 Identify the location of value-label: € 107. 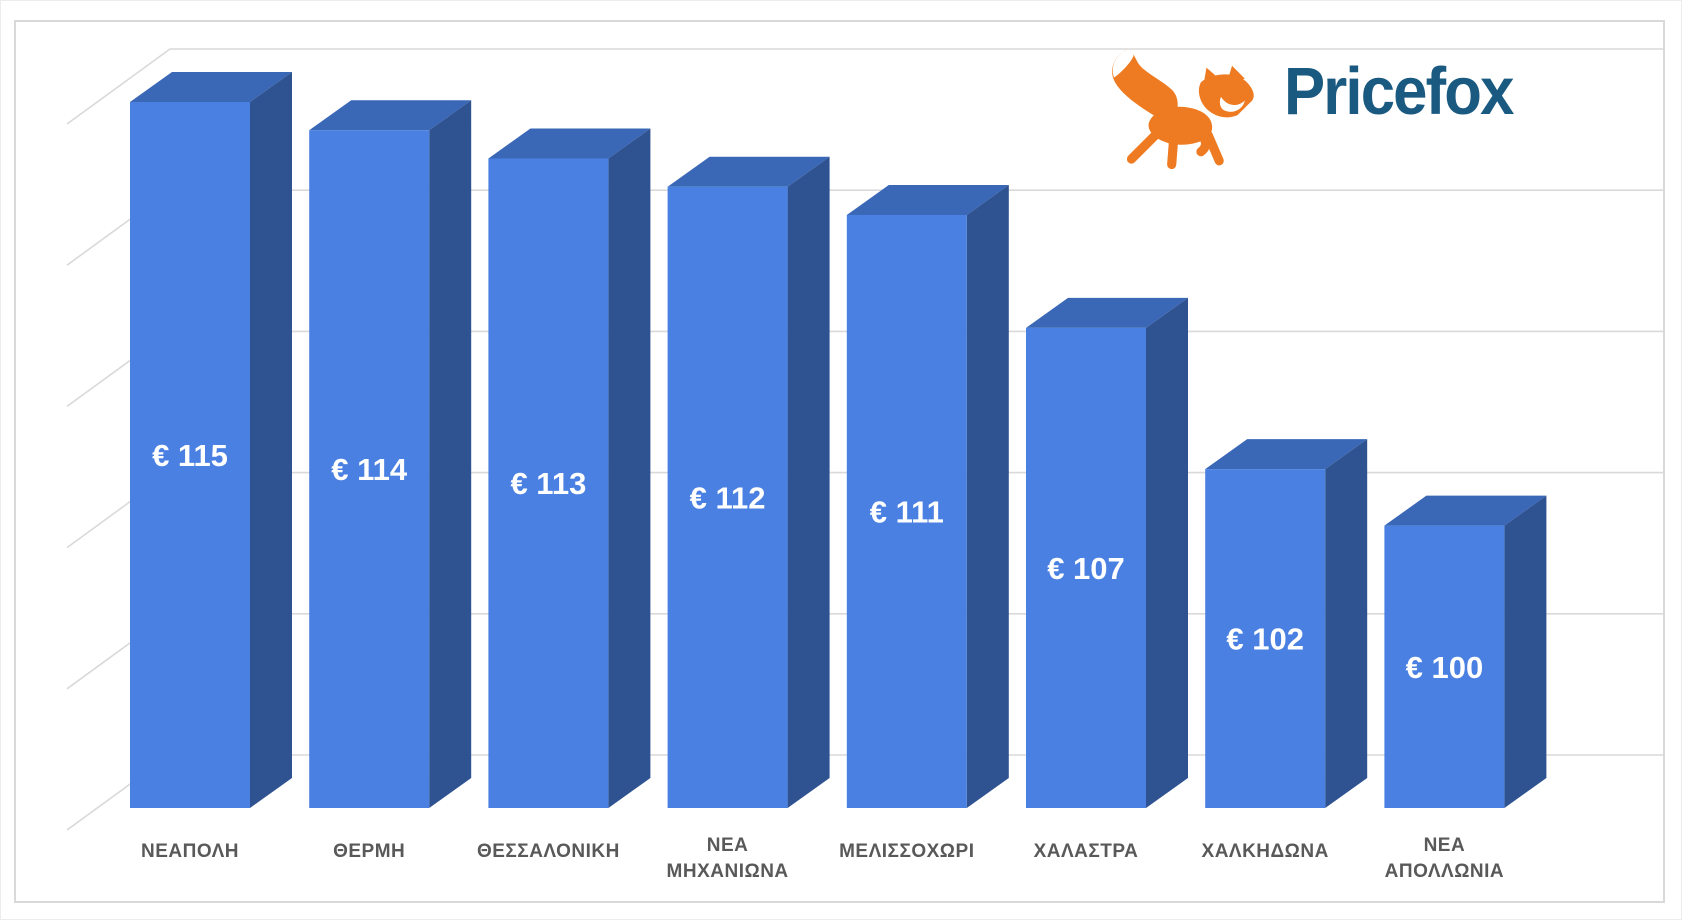
(1086, 568).